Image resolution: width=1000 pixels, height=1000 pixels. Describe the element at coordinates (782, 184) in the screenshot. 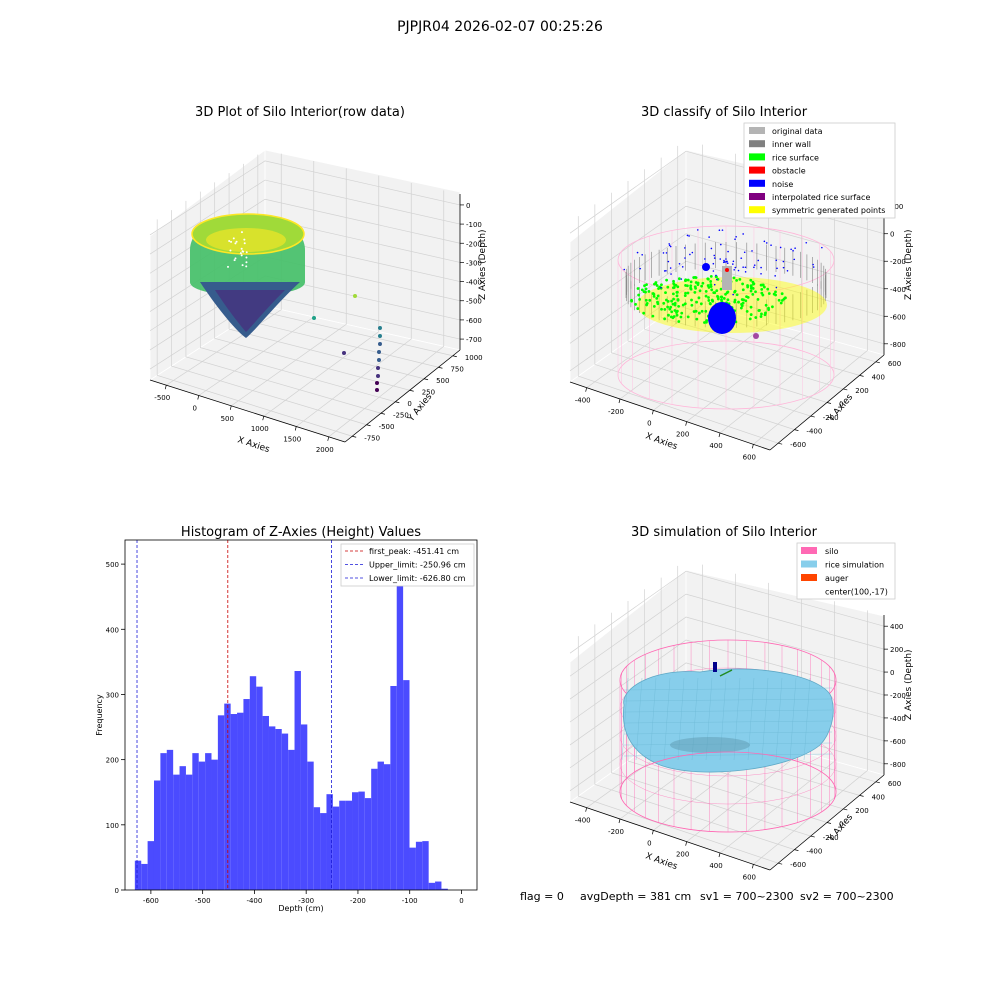

I see `legend-label: noise` at that location.